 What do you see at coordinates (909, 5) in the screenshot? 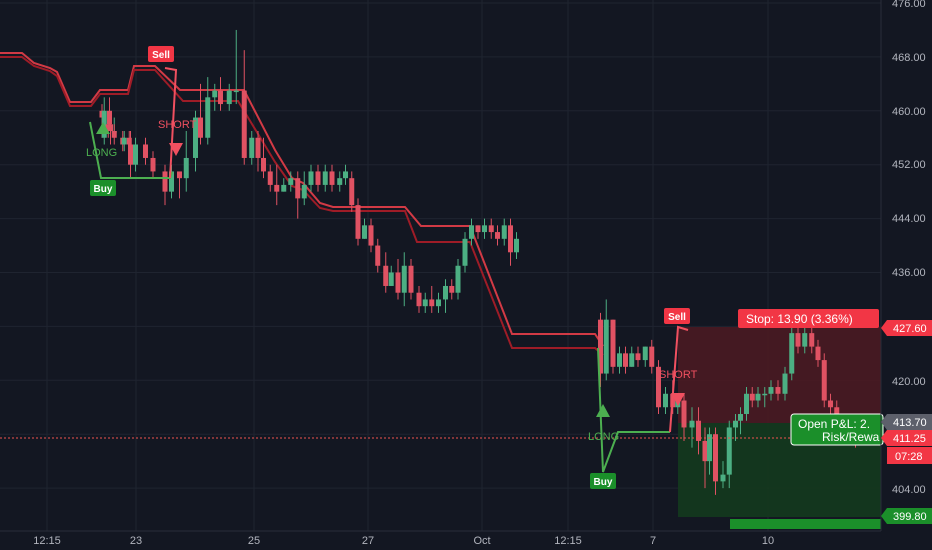
I see `price-tick: 476.00` at bounding box center [909, 5].